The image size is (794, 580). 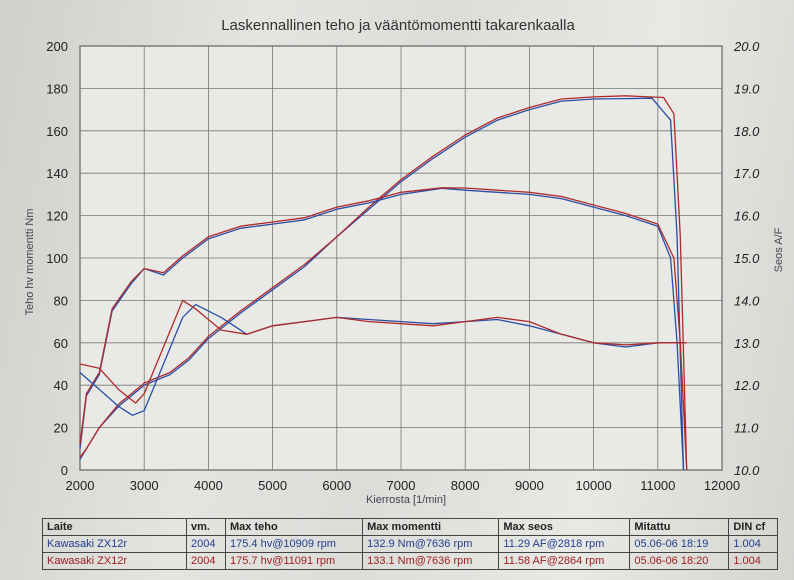 What do you see at coordinates (61, 428) in the screenshot?
I see `y-tick-label: 20` at bounding box center [61, 428].